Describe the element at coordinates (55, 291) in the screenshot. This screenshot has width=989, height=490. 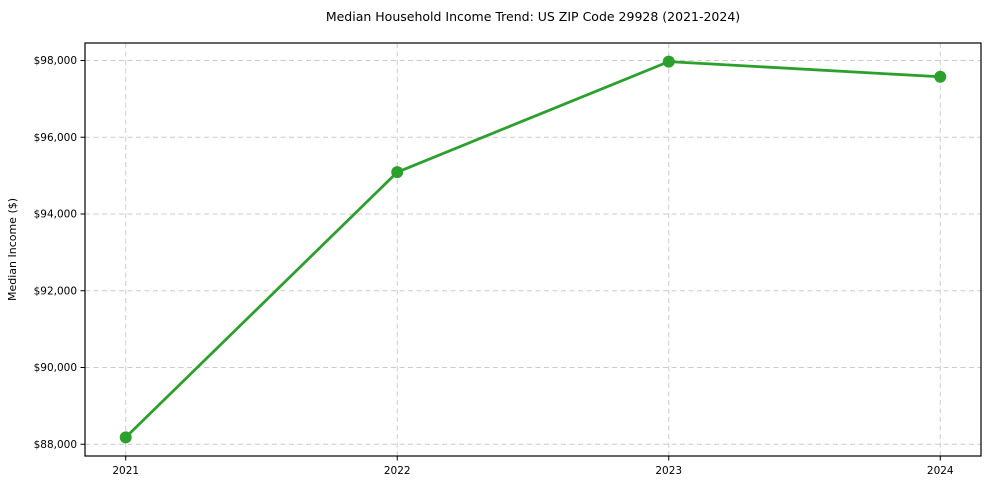
I see `y-tick-label: $92,000` at that location.